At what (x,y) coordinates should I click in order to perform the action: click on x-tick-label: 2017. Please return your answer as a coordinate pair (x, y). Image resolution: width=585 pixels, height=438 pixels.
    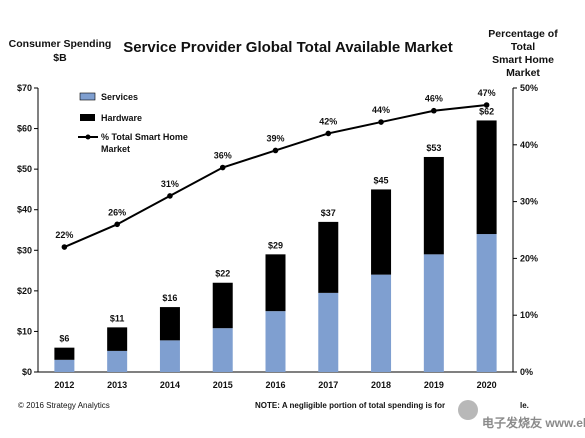
    Looking at the image, I should click on (328, 385).